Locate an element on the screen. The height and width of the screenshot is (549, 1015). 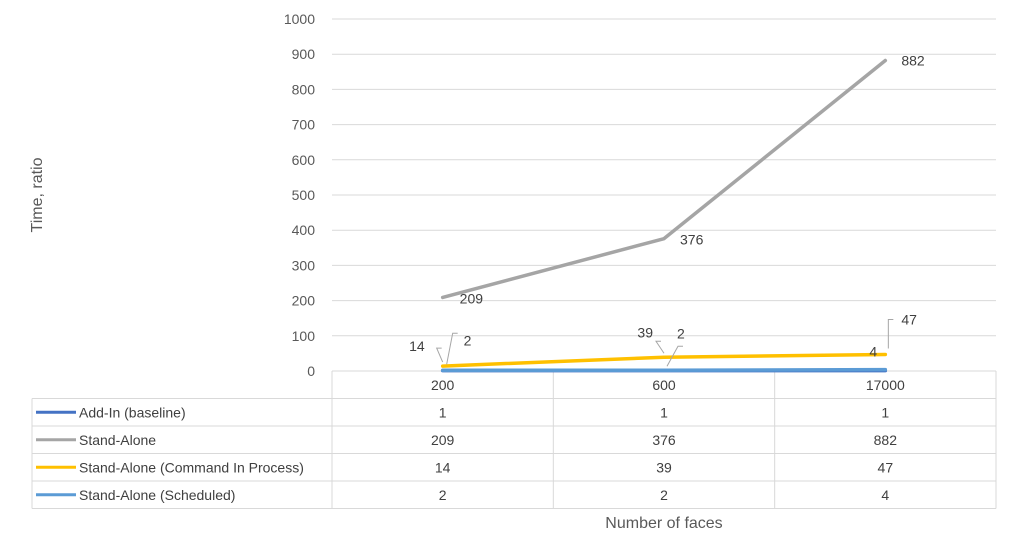
x-tick-label: 600 is located at coordinates (664, 385).